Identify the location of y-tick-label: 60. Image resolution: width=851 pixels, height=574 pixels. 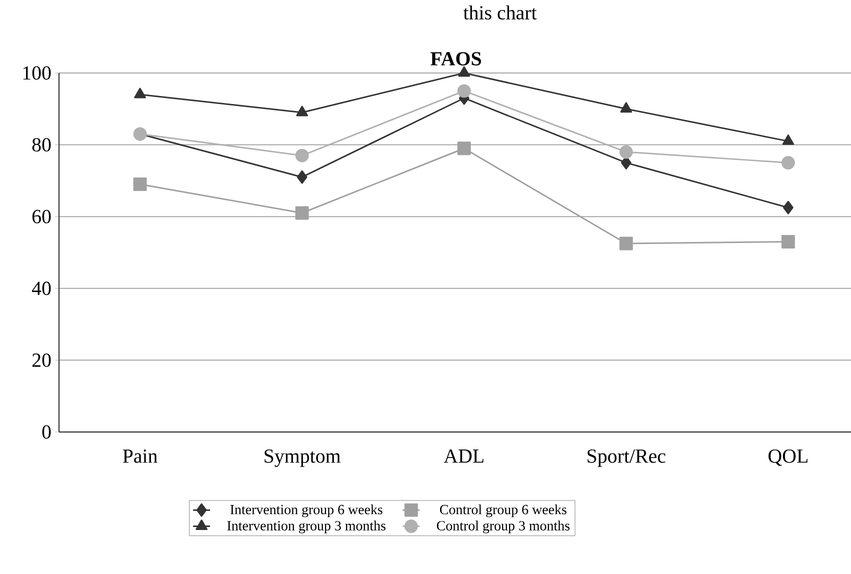
(41, 217).